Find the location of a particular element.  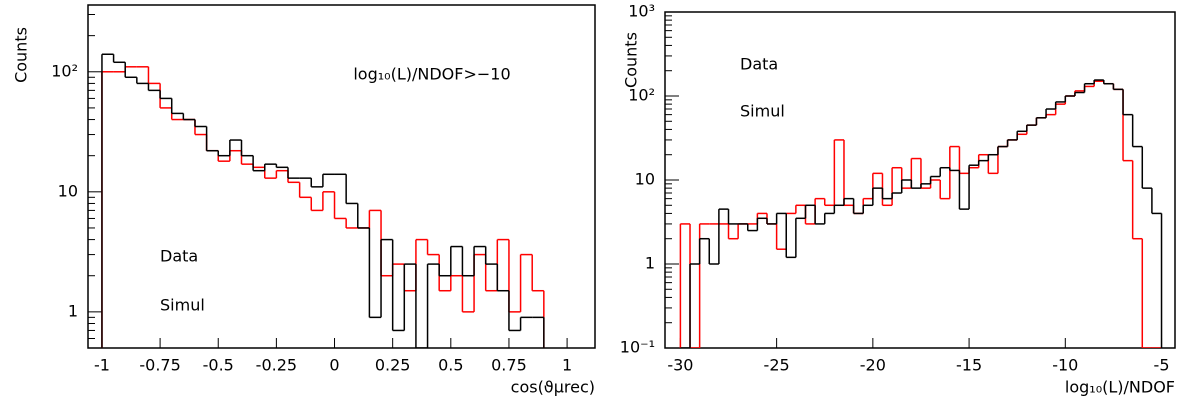

x-tick-label: -0.75 is located at coordinates (159, 365).